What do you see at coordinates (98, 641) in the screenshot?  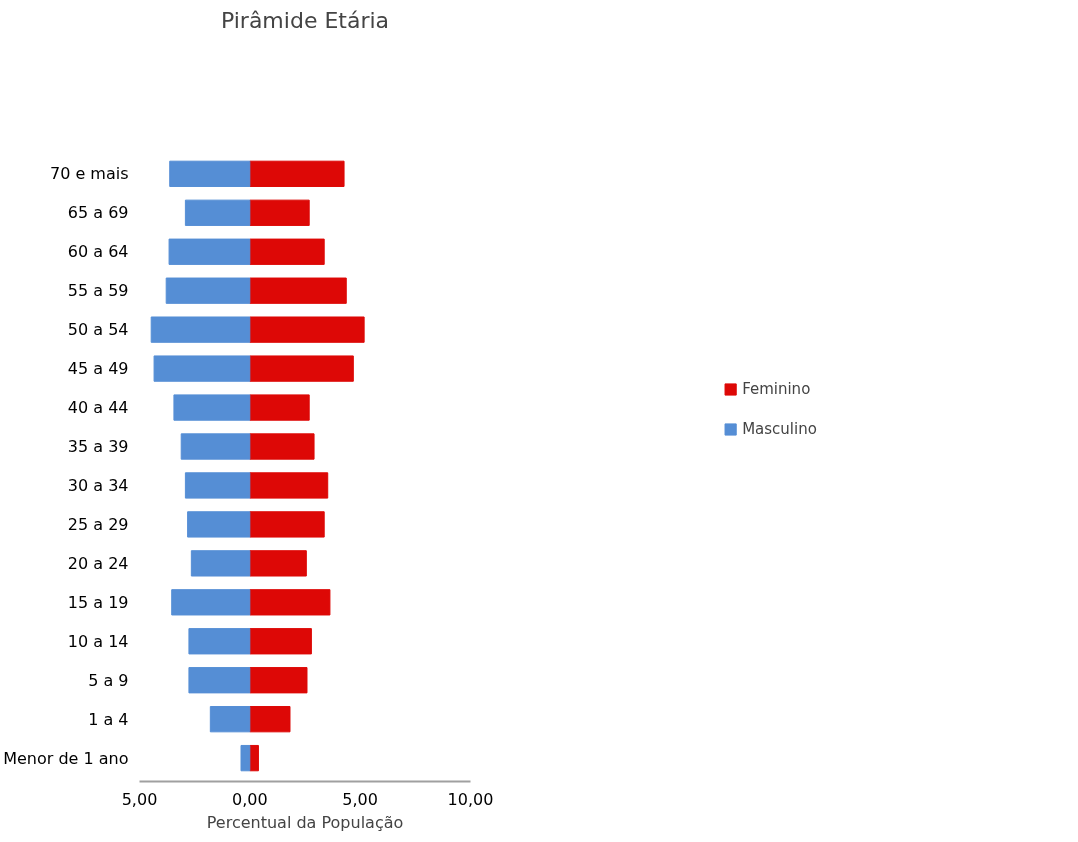 I see `y-tick-label: 10 a 14` at bounding box center [98, 641].